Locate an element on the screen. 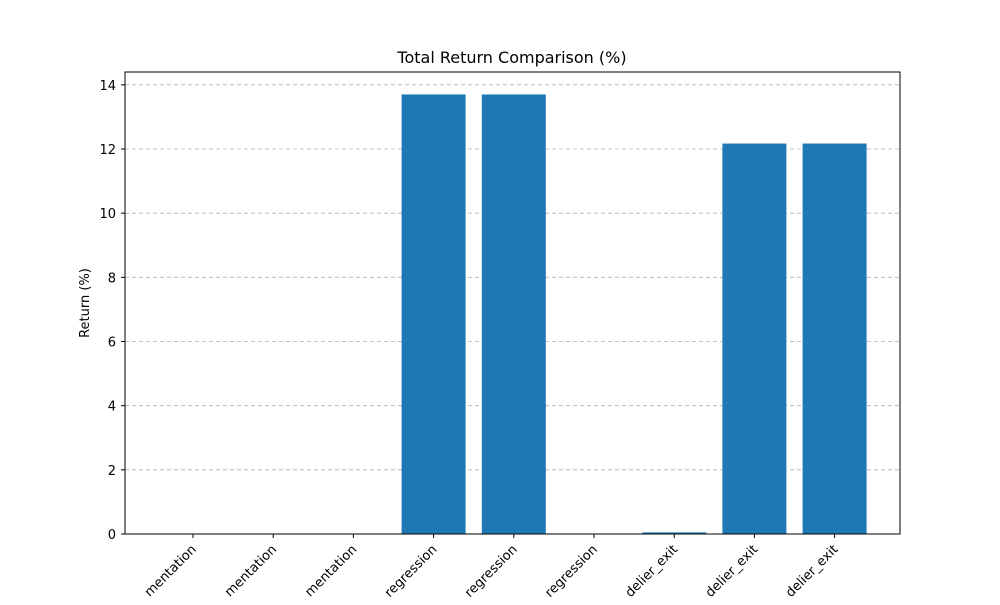 The height and width of the screenshot is (605, 1000). y-tick-label: 10 is located at coordinates (107, 214).